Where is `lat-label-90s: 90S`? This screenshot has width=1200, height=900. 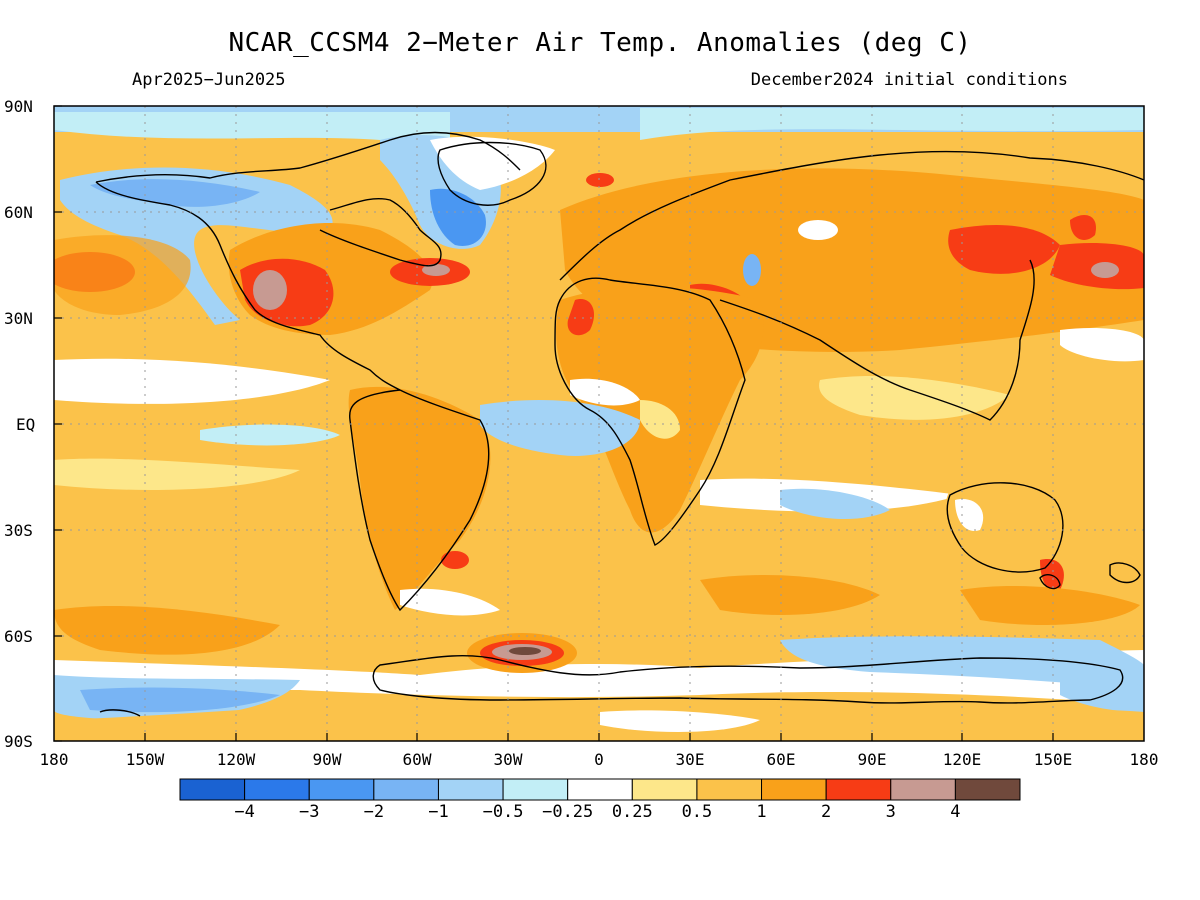 lat-label-90s: 90S is located at coordinates (18, 741).